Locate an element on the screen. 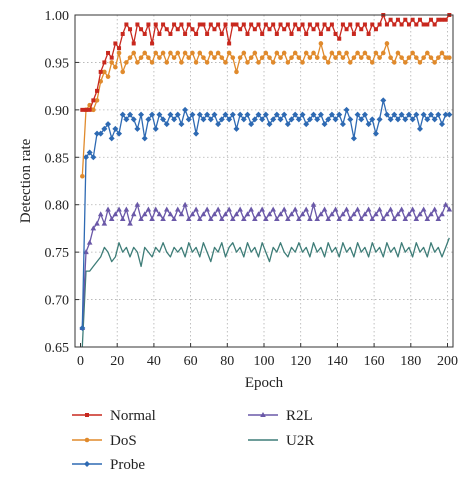 Image resolution: width=474 pixels, height=484 pixels. y-tick-label: 0.90 is located at coordinates (57, 111).